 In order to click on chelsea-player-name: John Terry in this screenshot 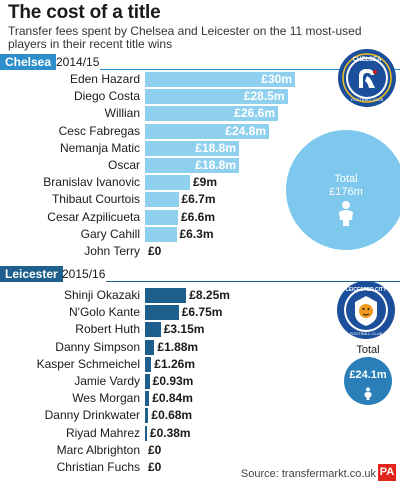, I will do `click(112, 251)`.